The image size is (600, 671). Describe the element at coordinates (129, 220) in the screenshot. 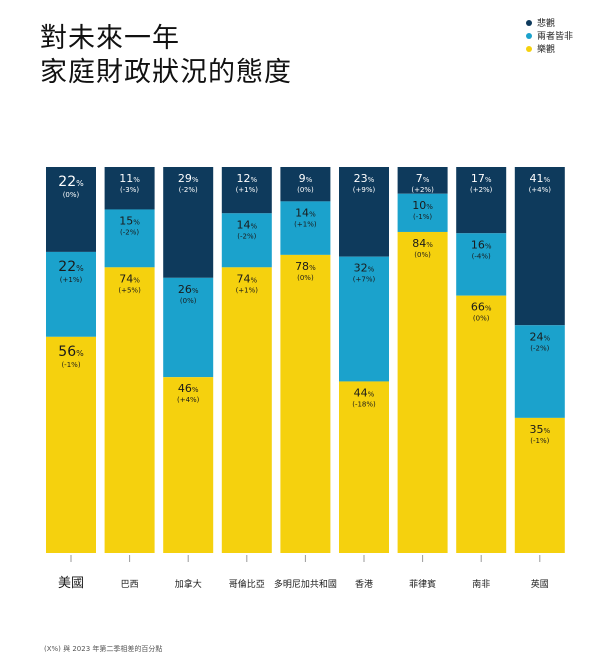

I see `data-label-1-1: 15%` at that location.